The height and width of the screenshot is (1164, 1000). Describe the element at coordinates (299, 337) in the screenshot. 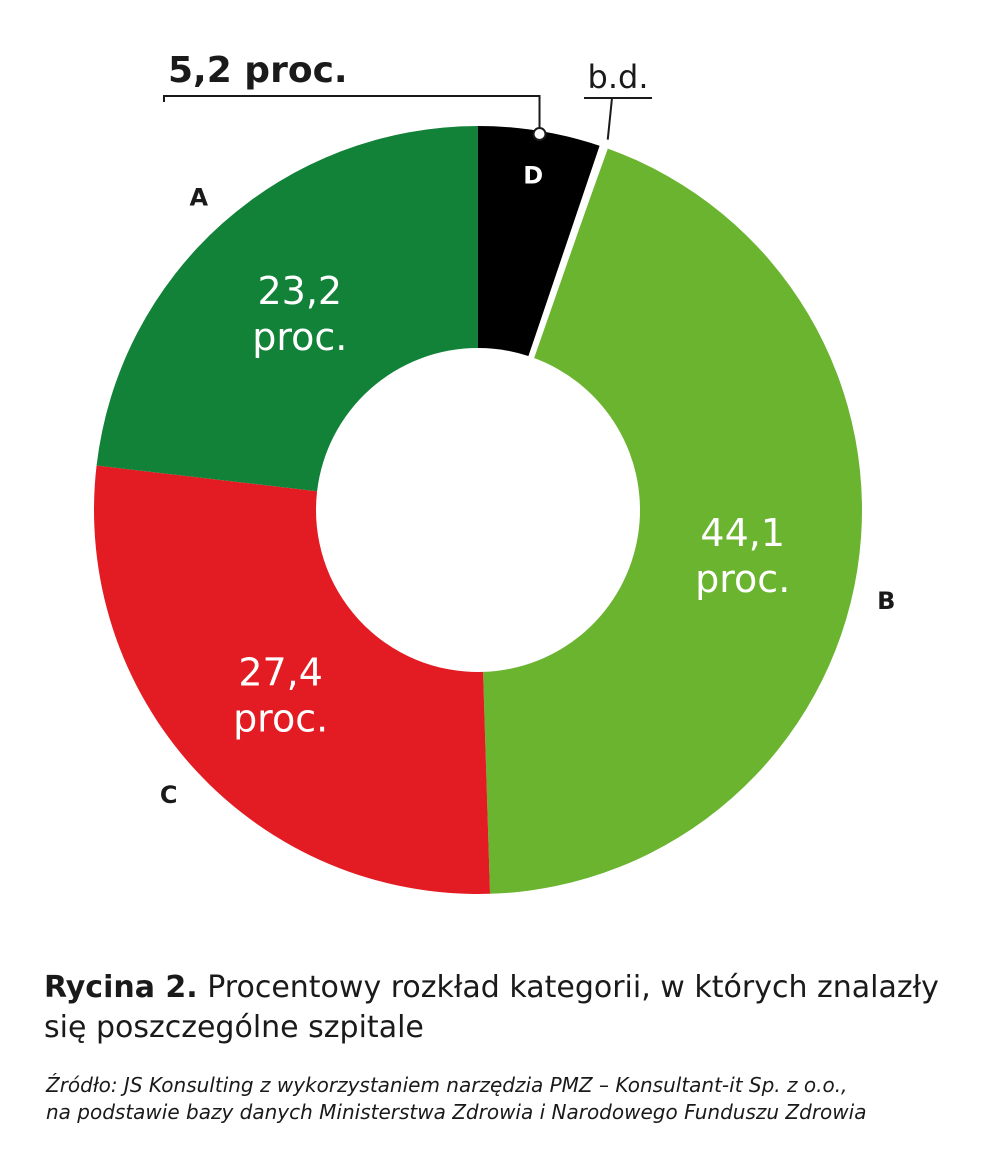

I see `unit-label-a: proc.` at that location.